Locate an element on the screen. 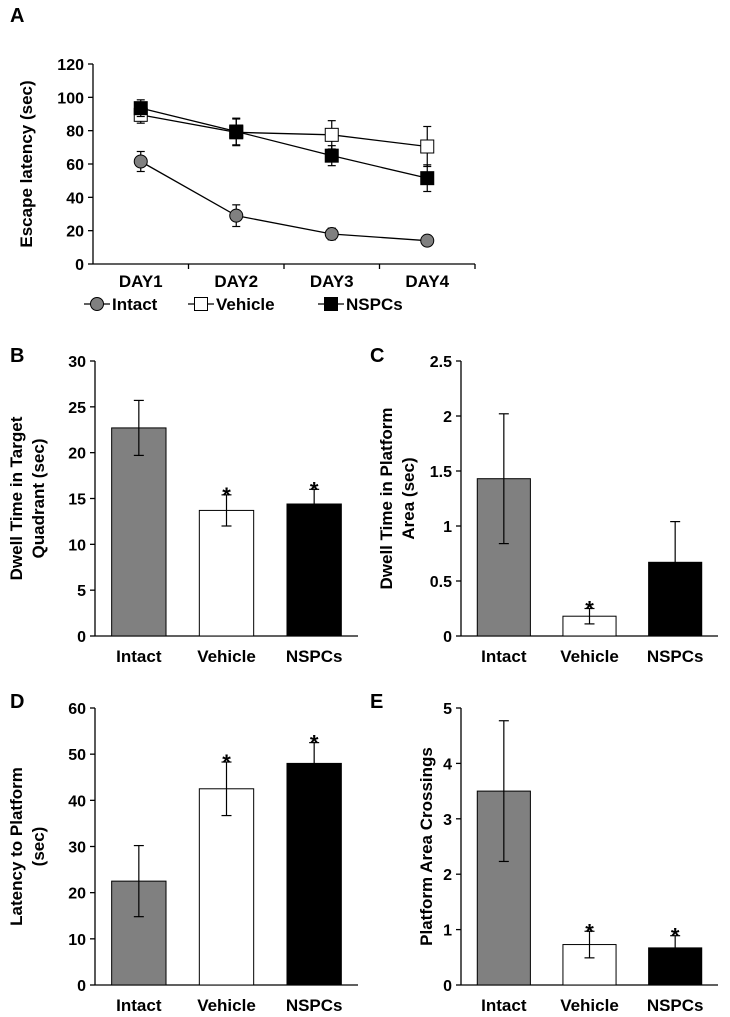 The image size is (730, 1017). x-category-label: DAY2 is located at coordinates (236, 281).